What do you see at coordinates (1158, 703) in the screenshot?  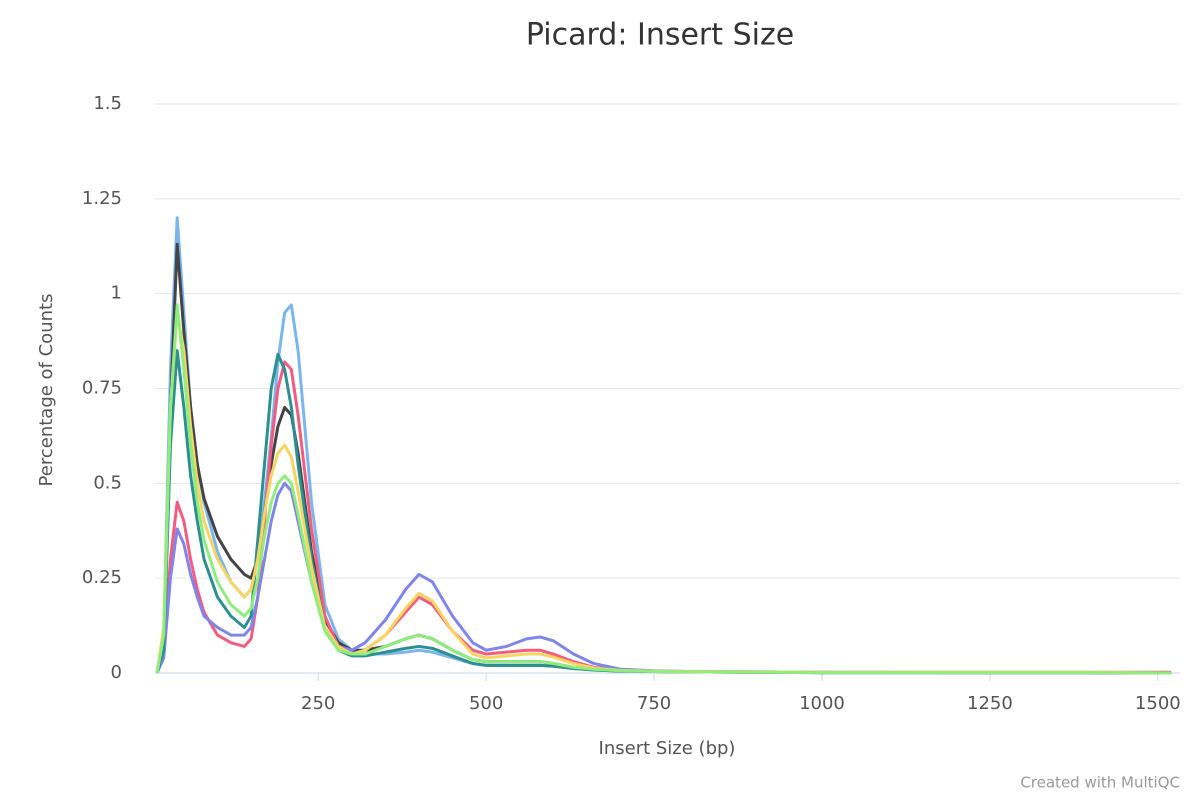 I see `x-tick-label: 1500` at bounding box center [1158, 703].